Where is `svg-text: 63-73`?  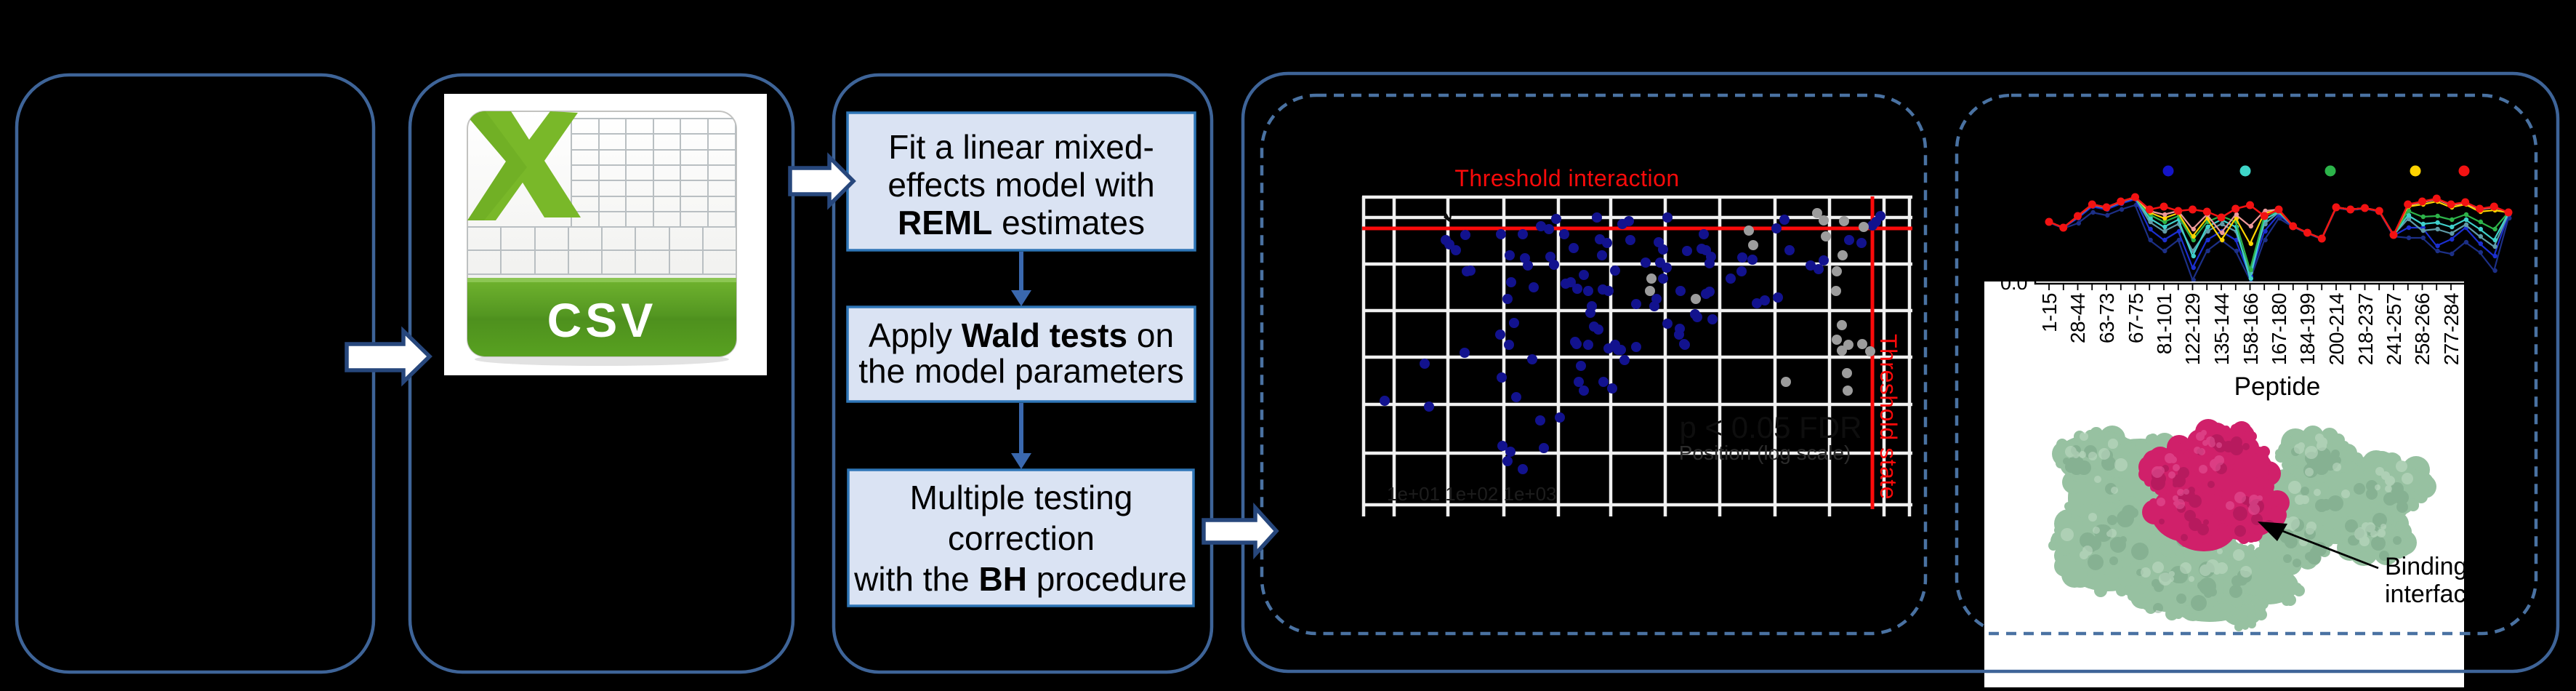 svg-text: 63-73 is located at coordinates (2107, 318).